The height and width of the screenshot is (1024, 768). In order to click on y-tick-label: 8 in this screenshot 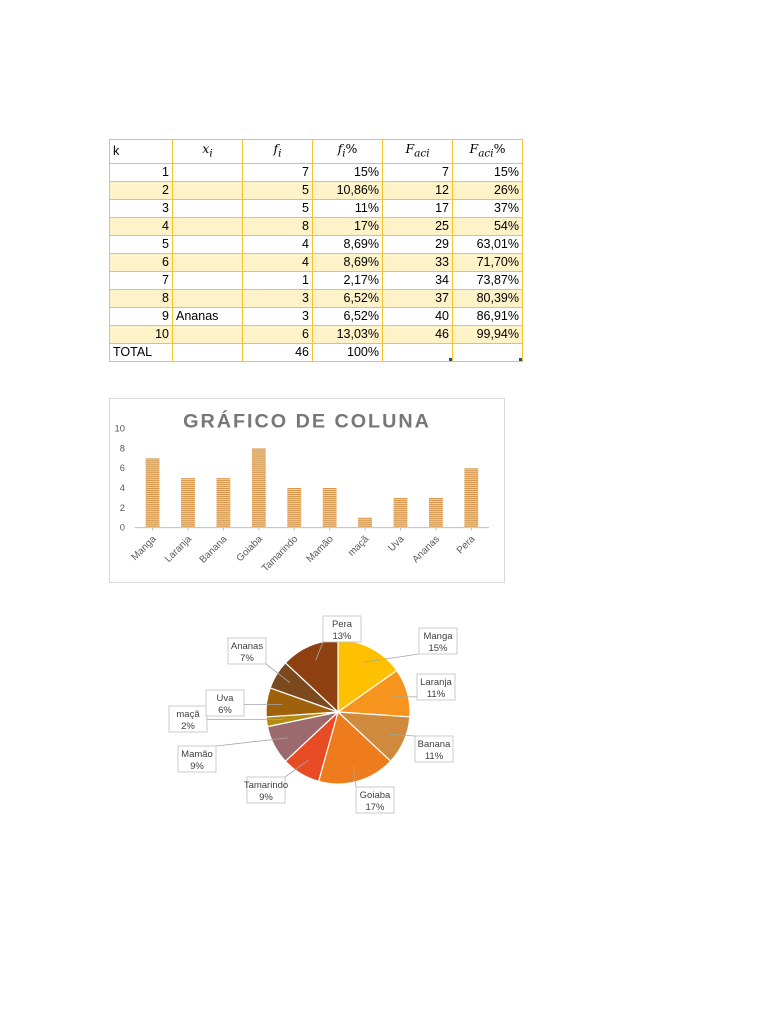, I will do `click(122, 447)`.